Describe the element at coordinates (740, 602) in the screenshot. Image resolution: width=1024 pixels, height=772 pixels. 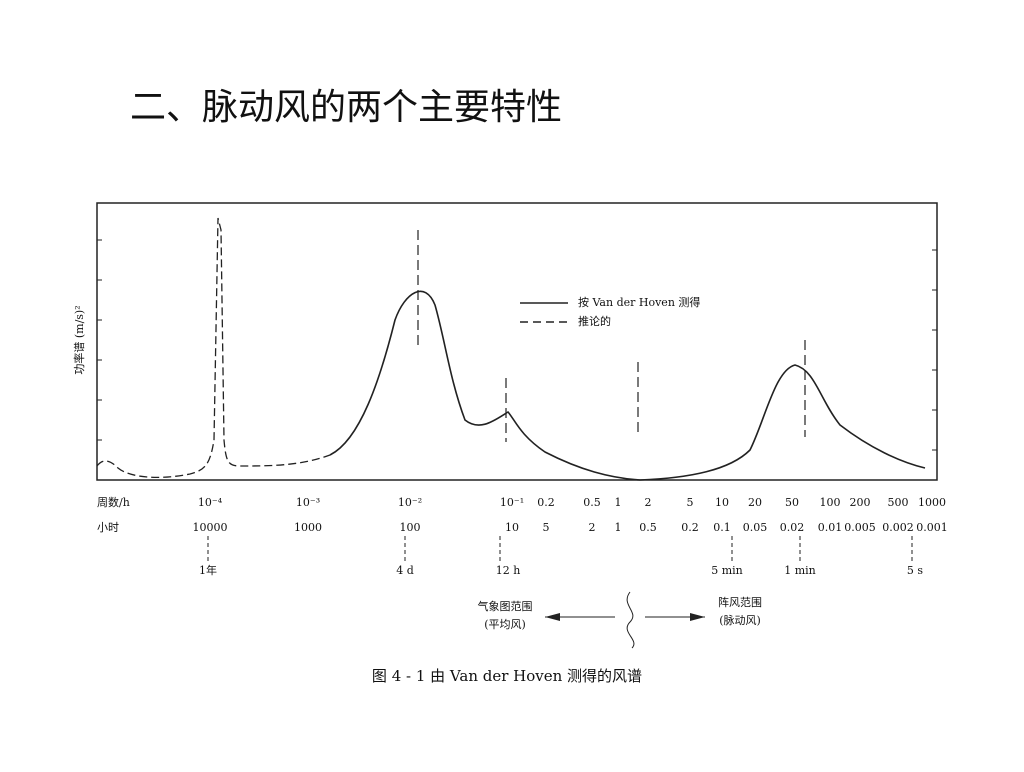
I see `range-label: 阵风范围` at that location.